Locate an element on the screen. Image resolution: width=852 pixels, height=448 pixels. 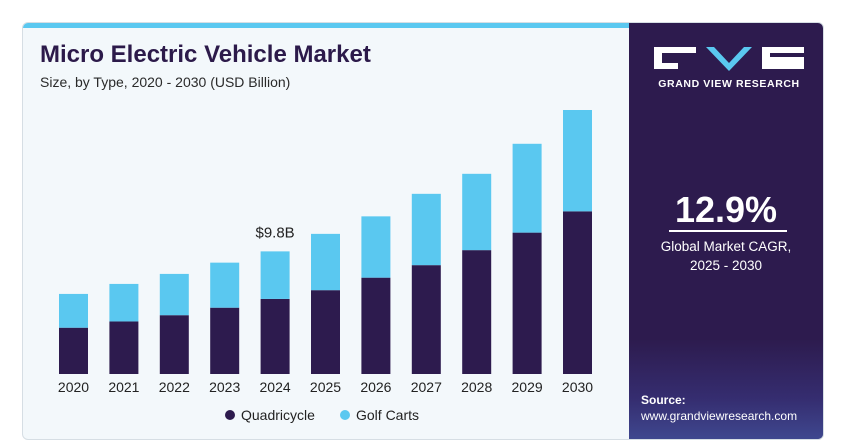
bar-quadricycle-2021 is located at coordinates (124, 347).